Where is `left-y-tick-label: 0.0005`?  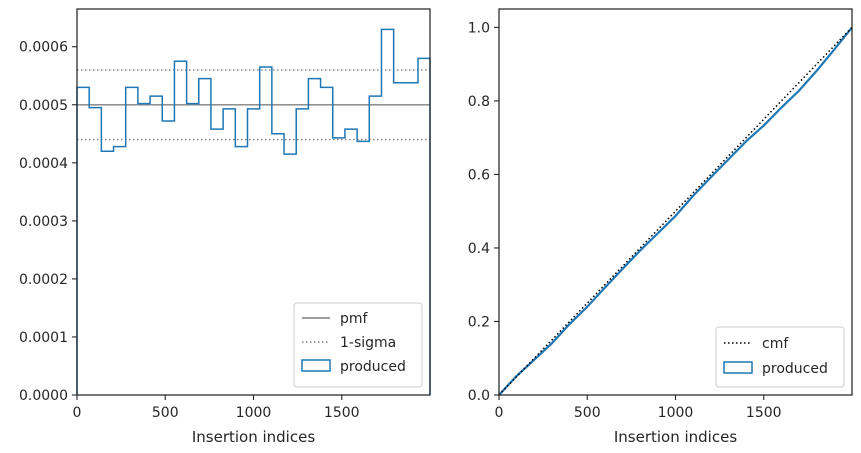 left-y-tick-label: 0.0005 is located at coordinates (43, 106).